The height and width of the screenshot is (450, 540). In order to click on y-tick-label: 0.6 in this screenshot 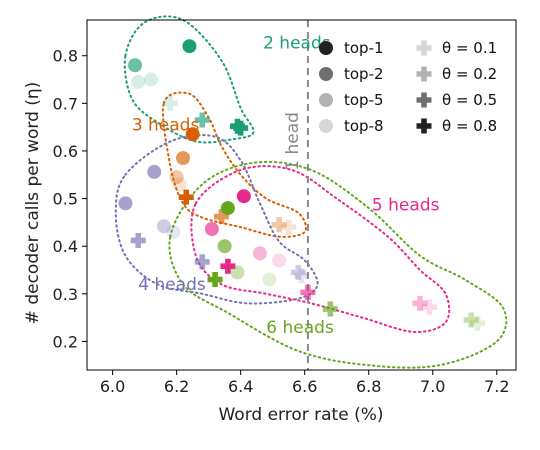, I will do `click(65, 151)`.